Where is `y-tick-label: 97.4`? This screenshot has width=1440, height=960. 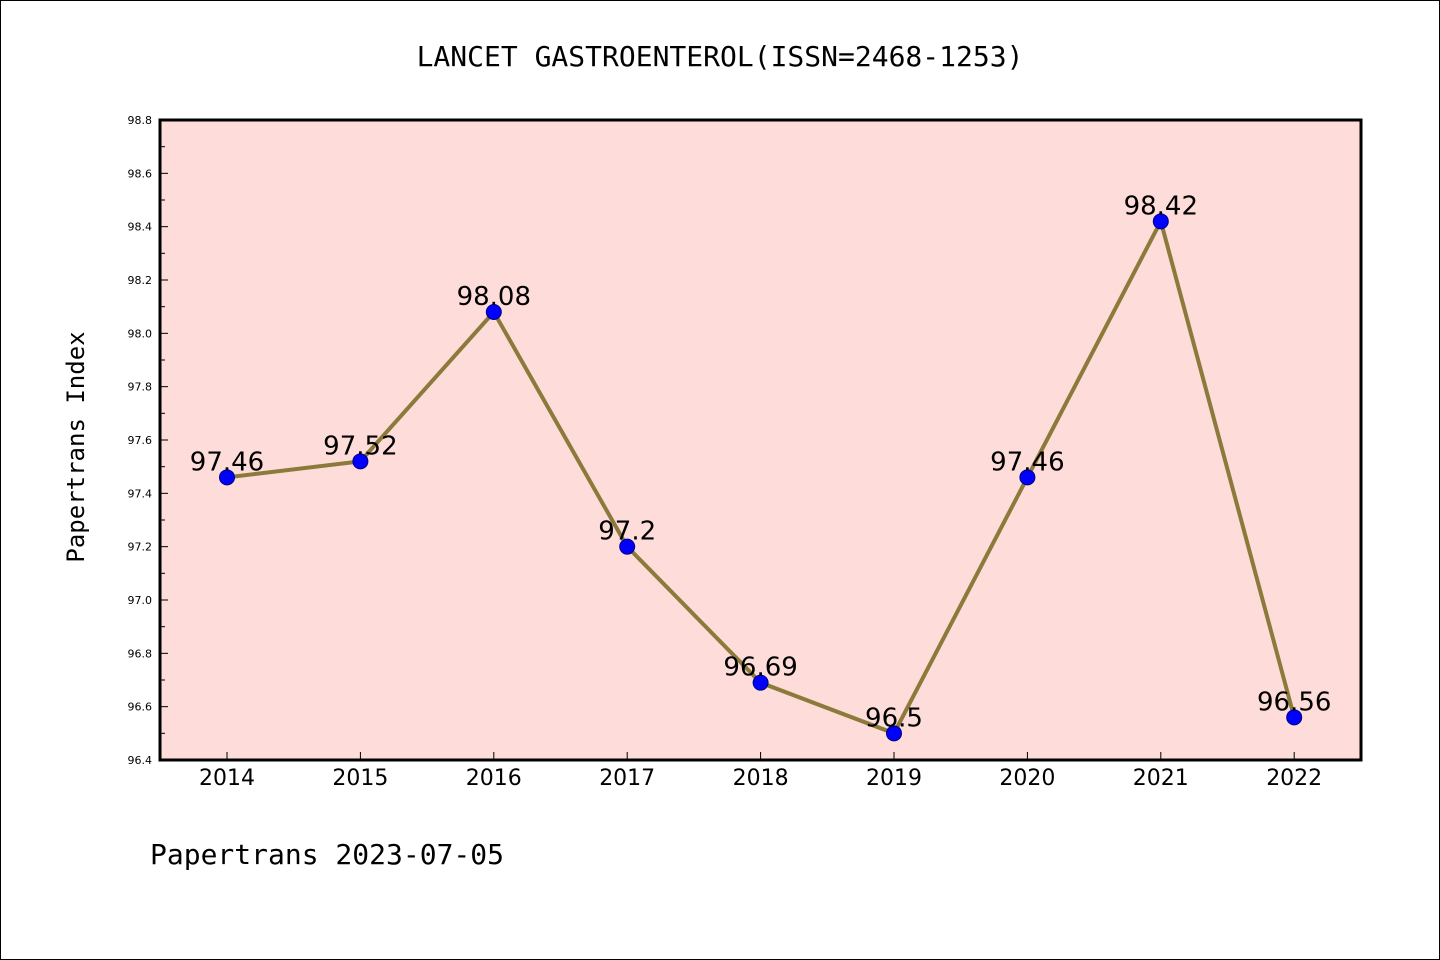
y-tick-label: 97.4 is located at coordinates (140, 493).